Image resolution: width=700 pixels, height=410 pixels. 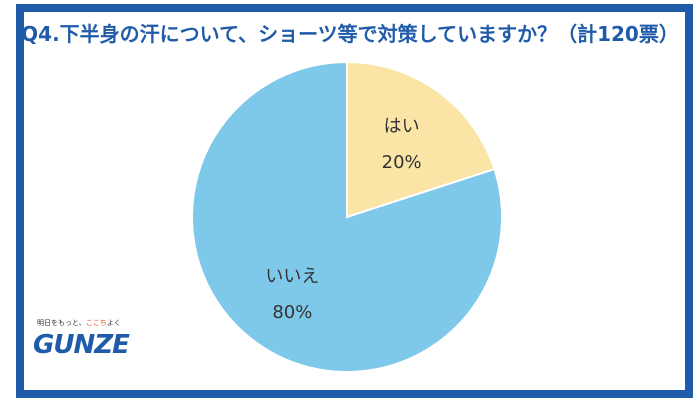 I want to click on logo-wordmark: GUNZE, so click(x=81, y=345).